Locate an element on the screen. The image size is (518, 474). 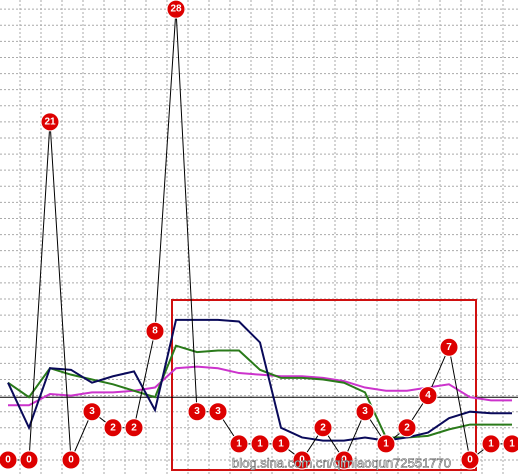
data-label: 28 is located at coordinates (176, 9).